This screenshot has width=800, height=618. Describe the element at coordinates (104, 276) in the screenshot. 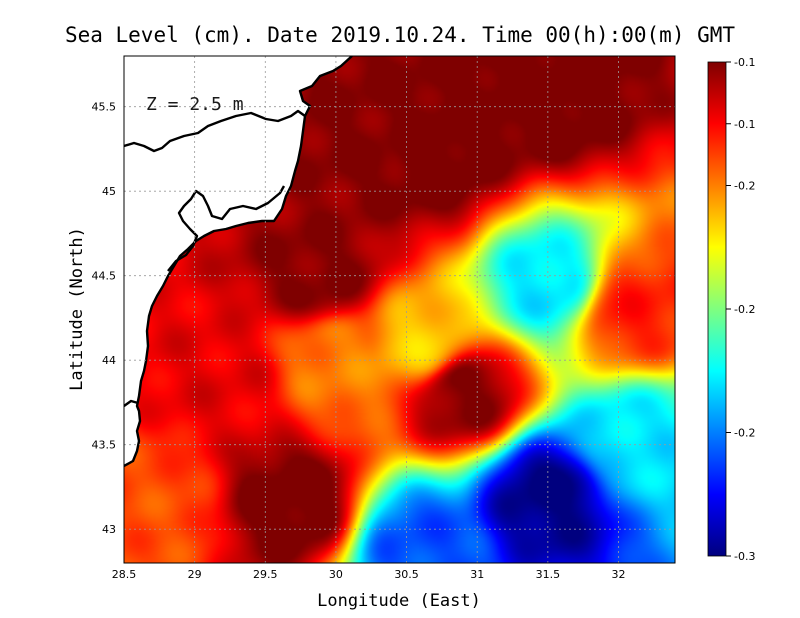

I see `y-tick-label: 44.5` at that location.